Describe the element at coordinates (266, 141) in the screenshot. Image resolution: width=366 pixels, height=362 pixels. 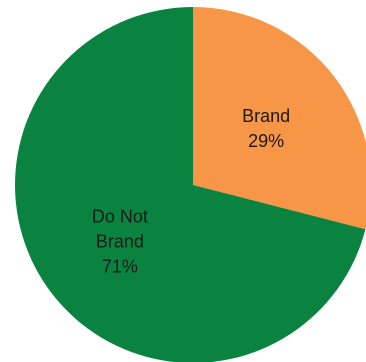
I see `pie-slice-value-label: 29%` at that location.